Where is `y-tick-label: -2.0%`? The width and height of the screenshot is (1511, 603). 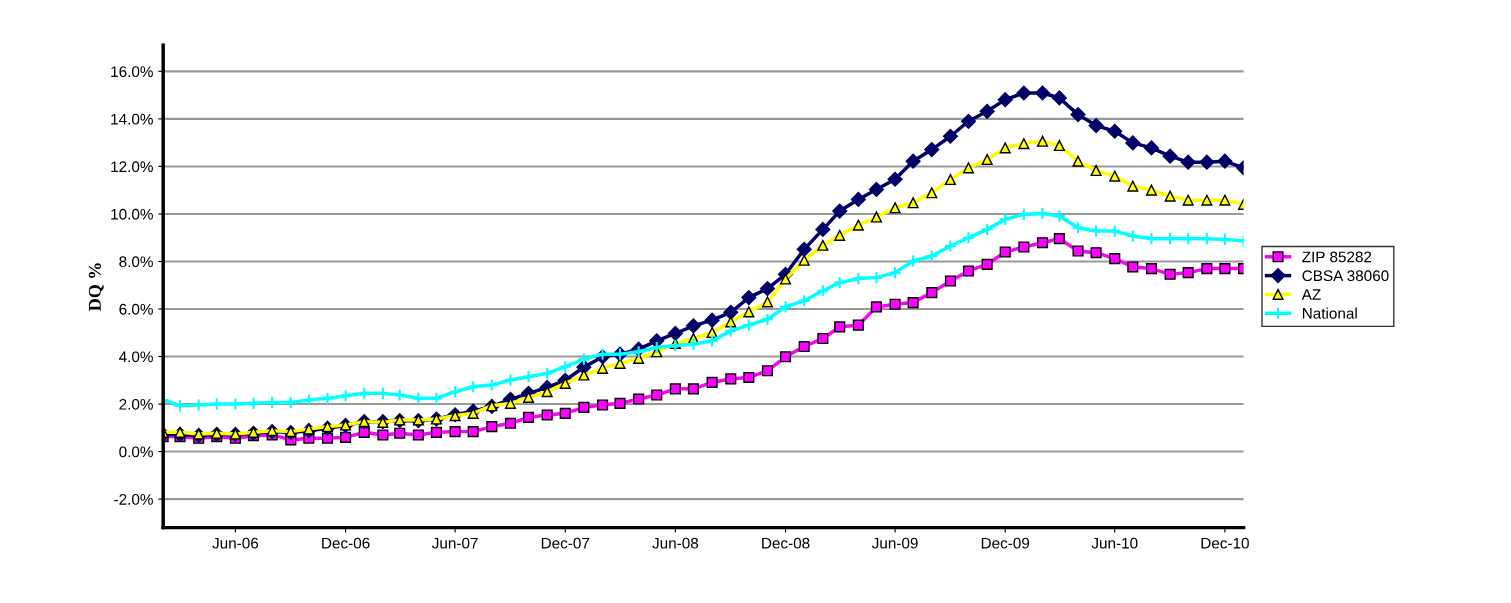
y-tick-label: -2.0% is located at coordinates (133, 499).